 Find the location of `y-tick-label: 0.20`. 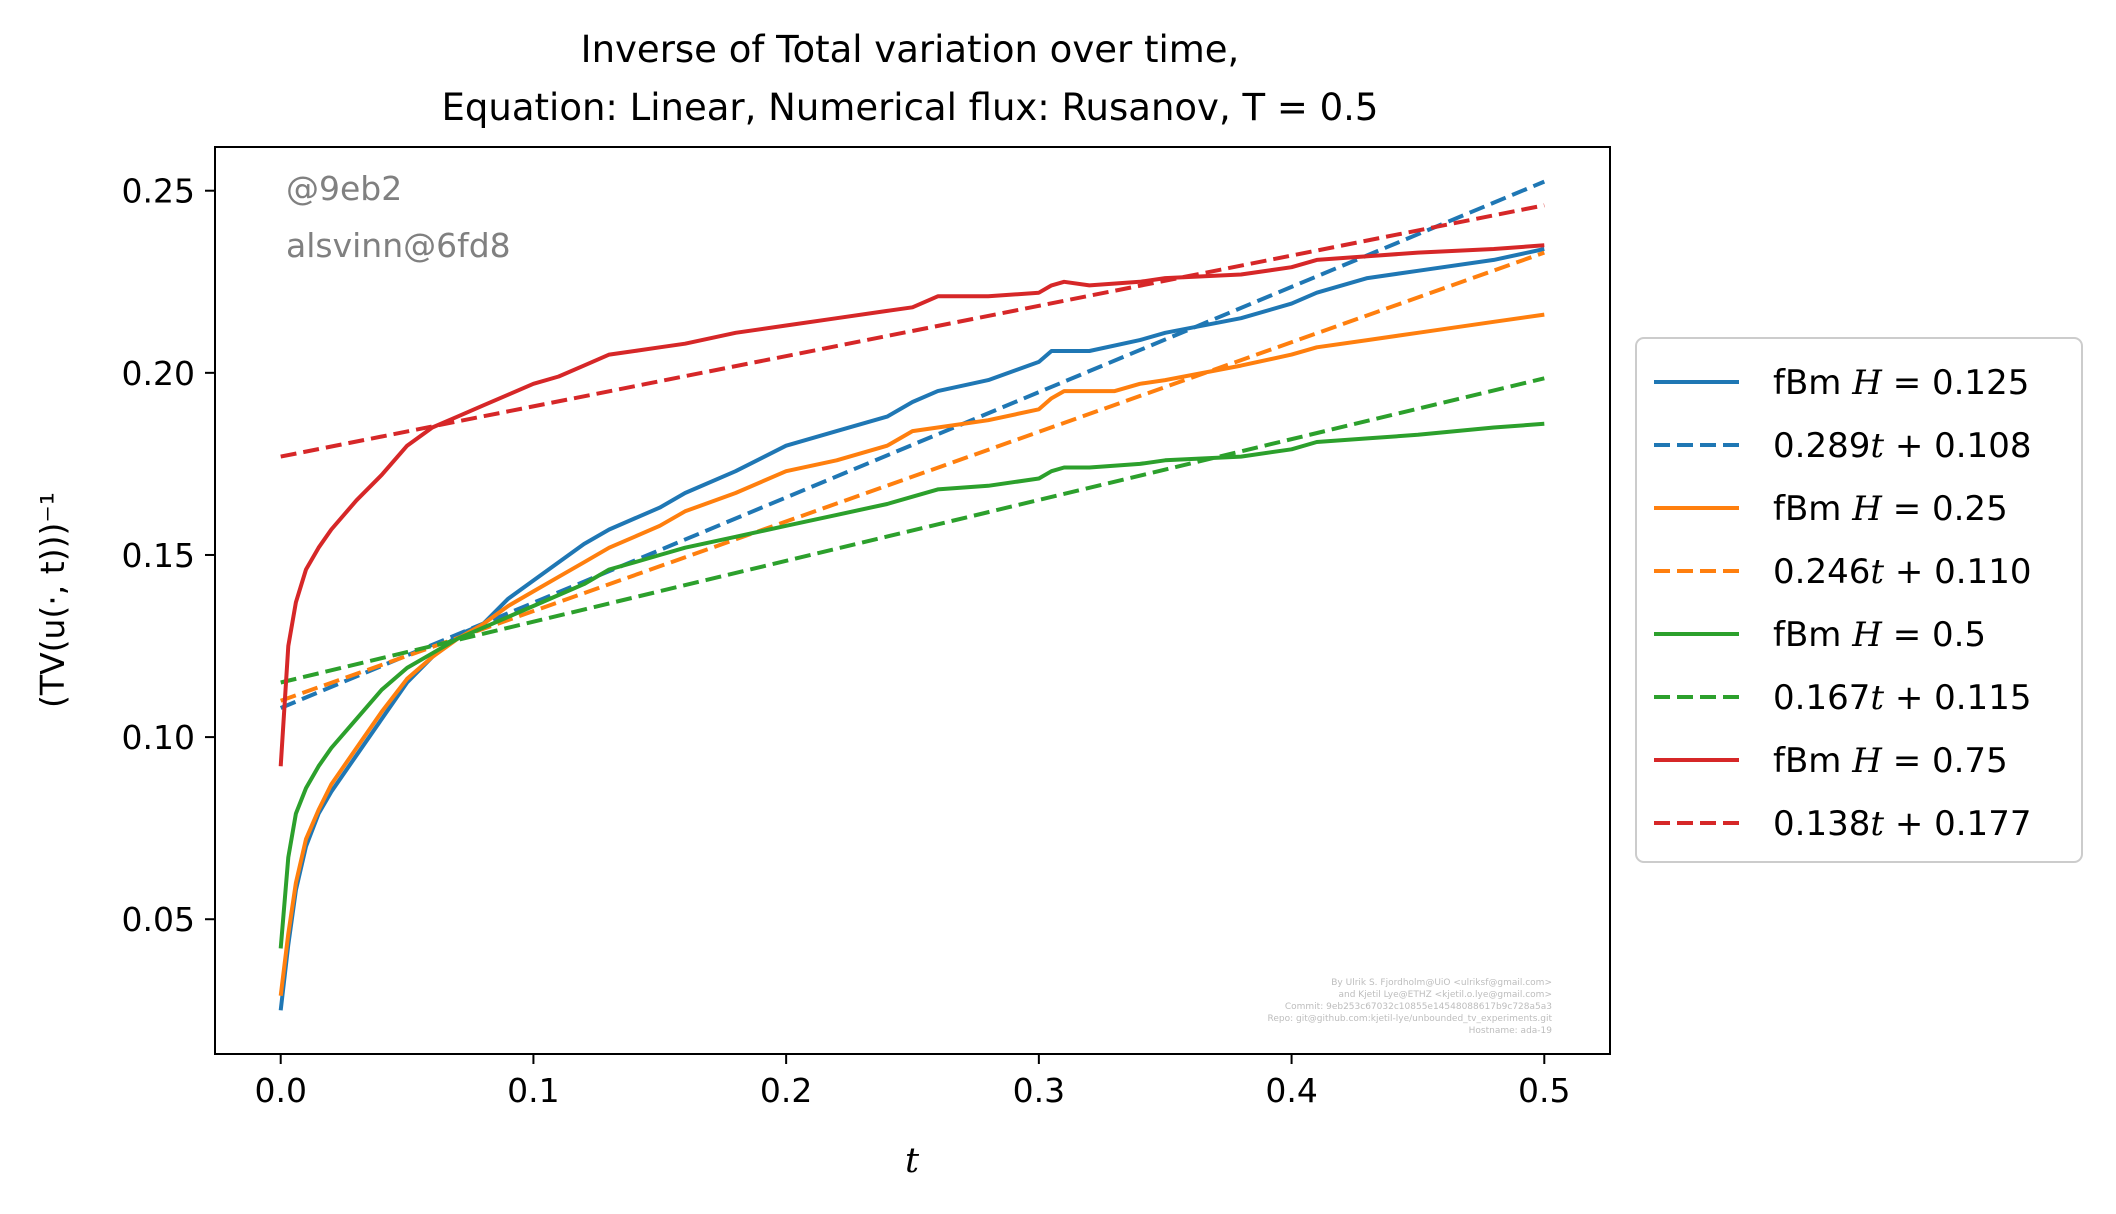

y-tick-label: 0.20 is located at coordinates (158, 373).